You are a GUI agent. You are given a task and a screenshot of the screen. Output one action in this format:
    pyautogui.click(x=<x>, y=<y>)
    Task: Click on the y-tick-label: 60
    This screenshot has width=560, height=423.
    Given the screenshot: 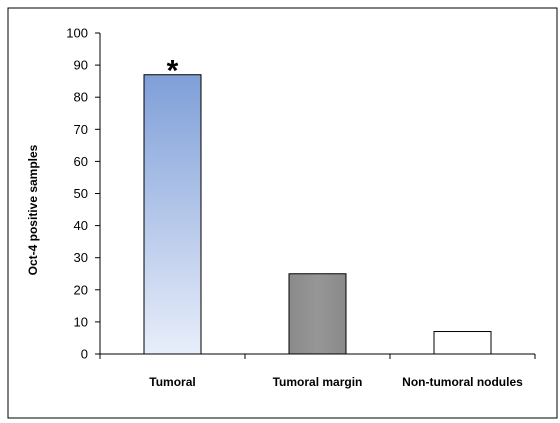 What is the action you would take?
    pyautogui.click(x=81, y=161)
    